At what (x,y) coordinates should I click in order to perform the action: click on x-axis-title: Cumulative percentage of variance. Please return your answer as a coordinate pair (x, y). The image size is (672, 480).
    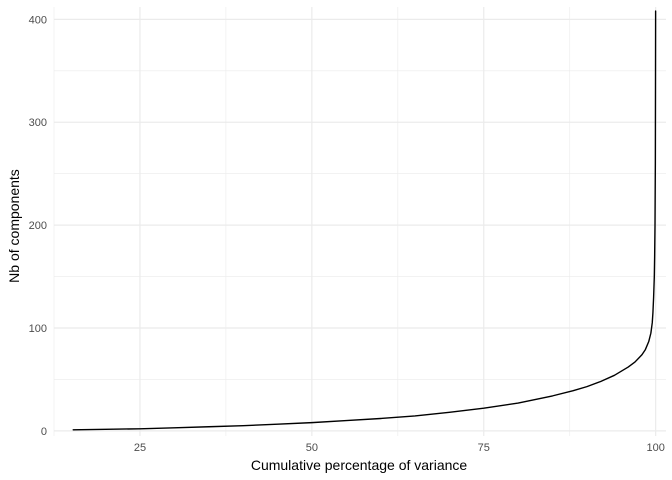
    Looking at the image, I should click on (359, 465).